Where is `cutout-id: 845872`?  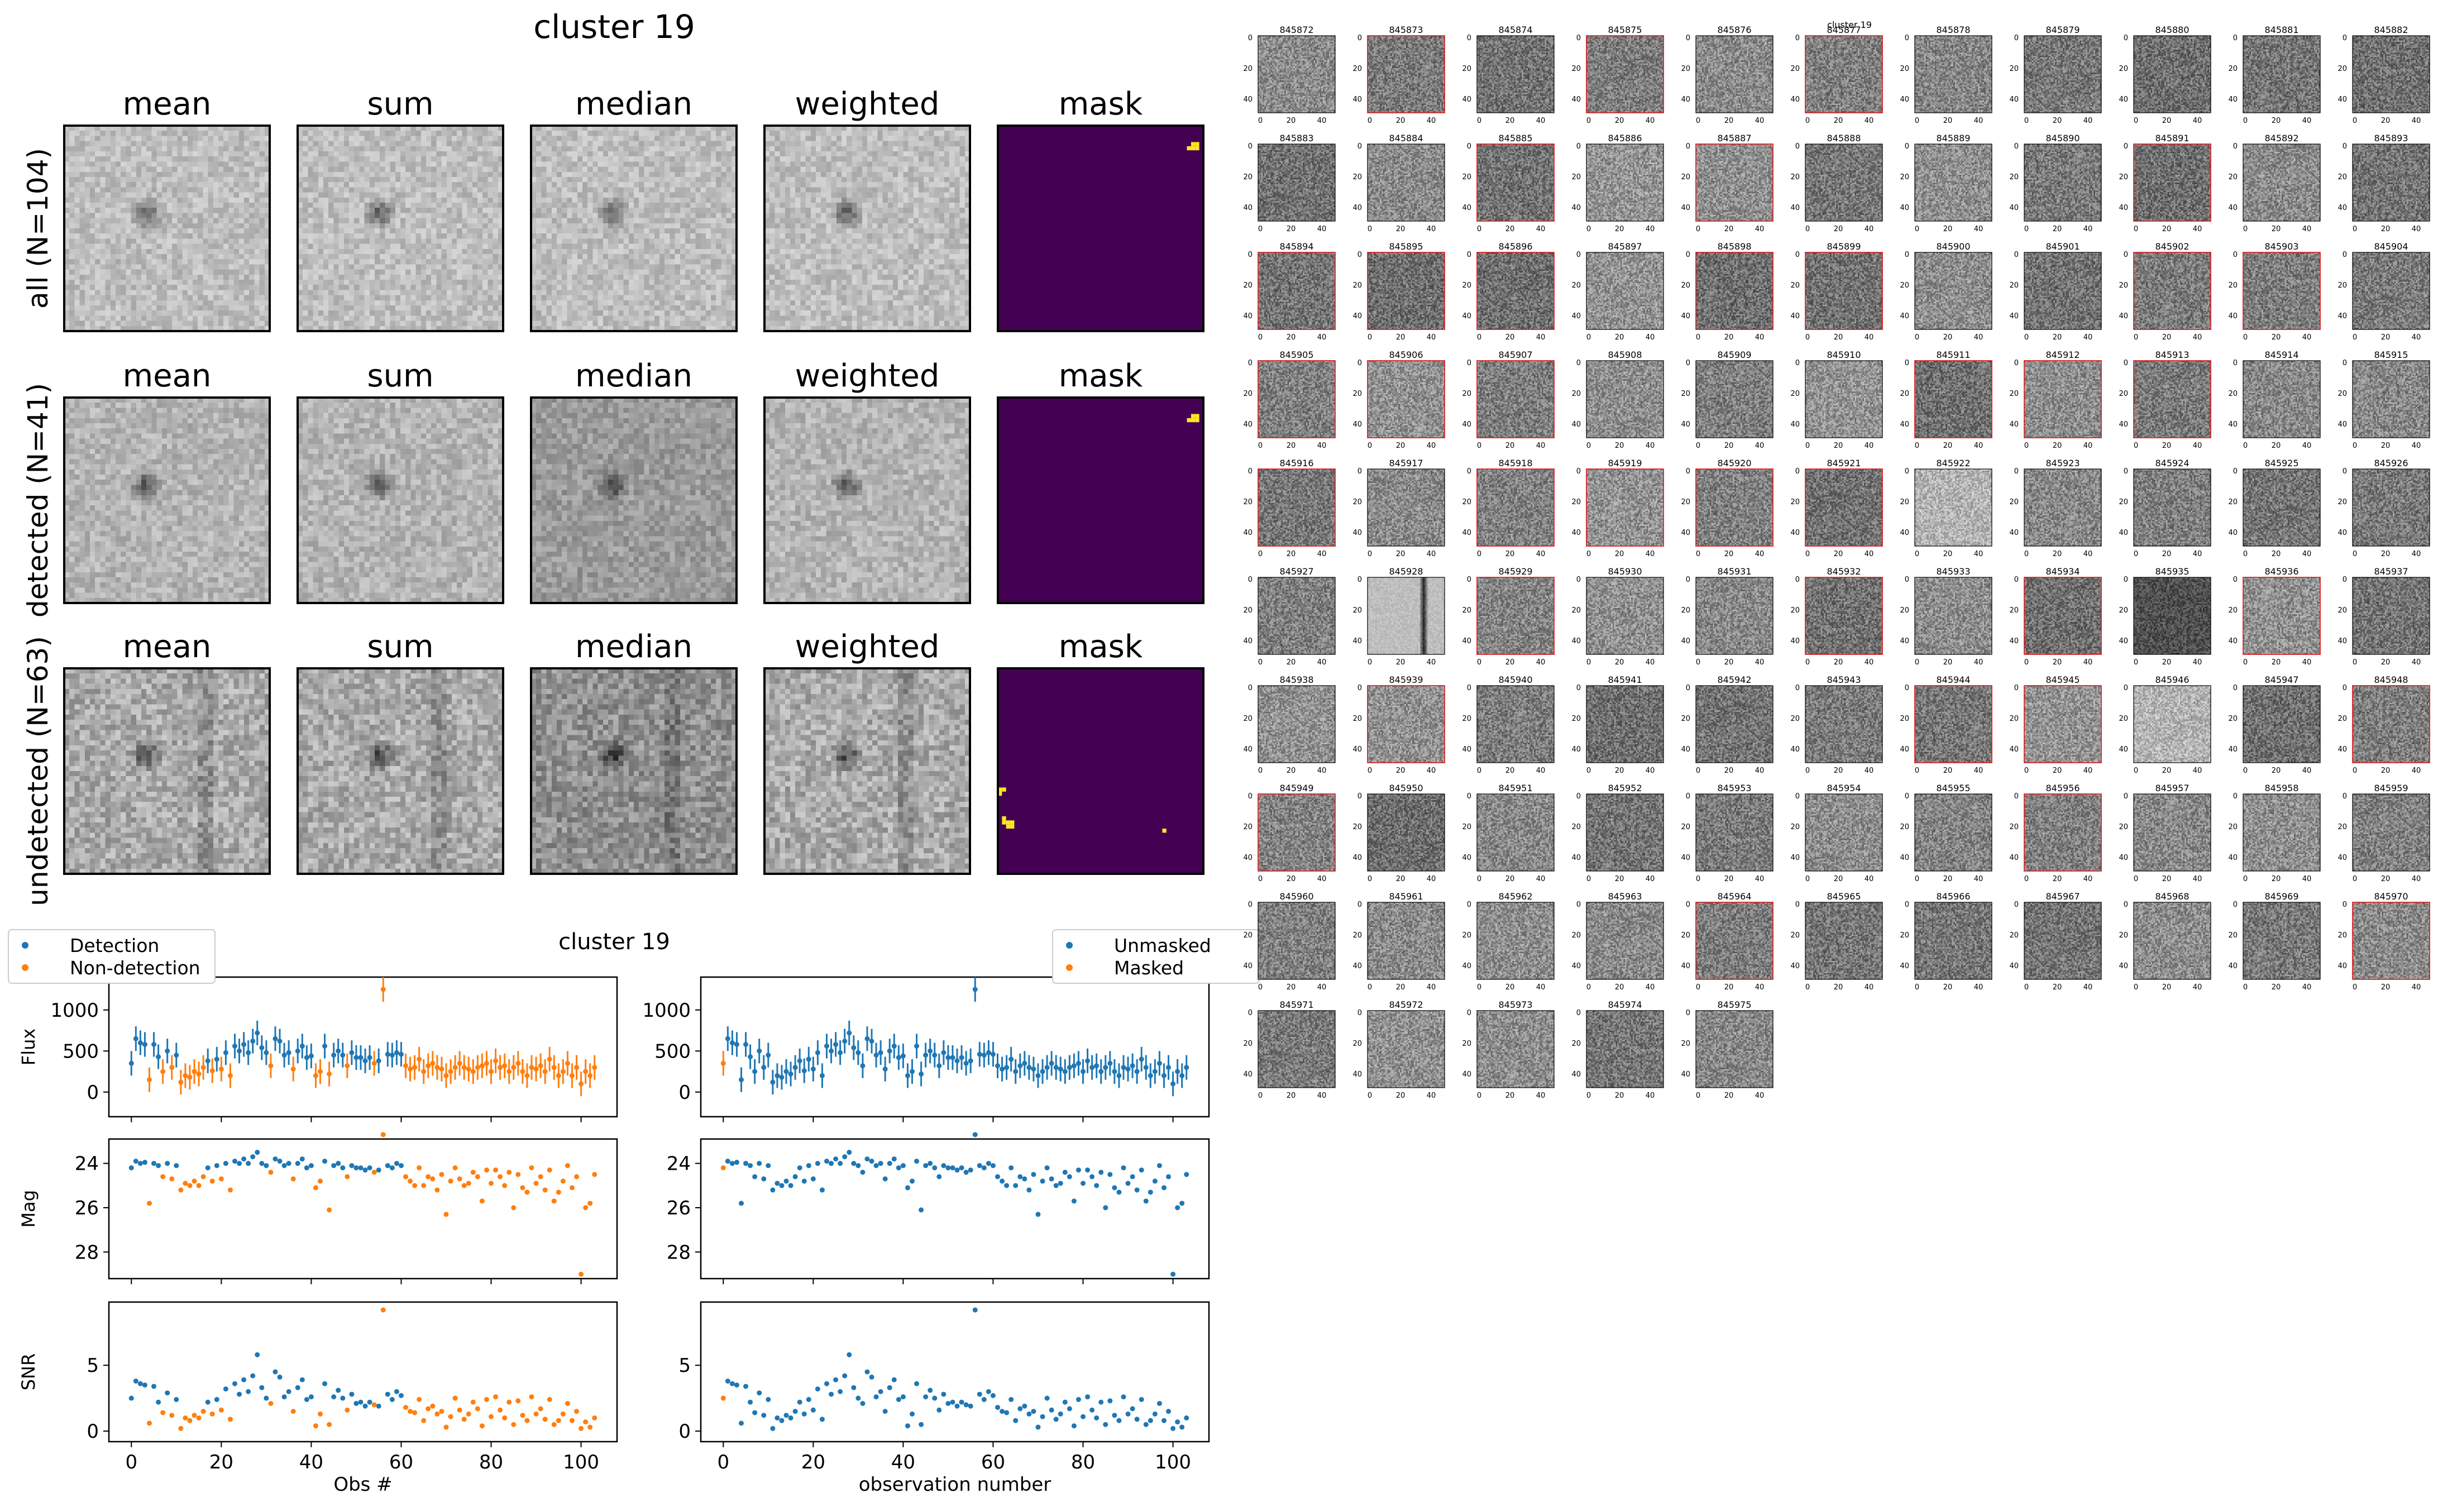 cutout-id: 845872 is located at coordinates (1296, 30).